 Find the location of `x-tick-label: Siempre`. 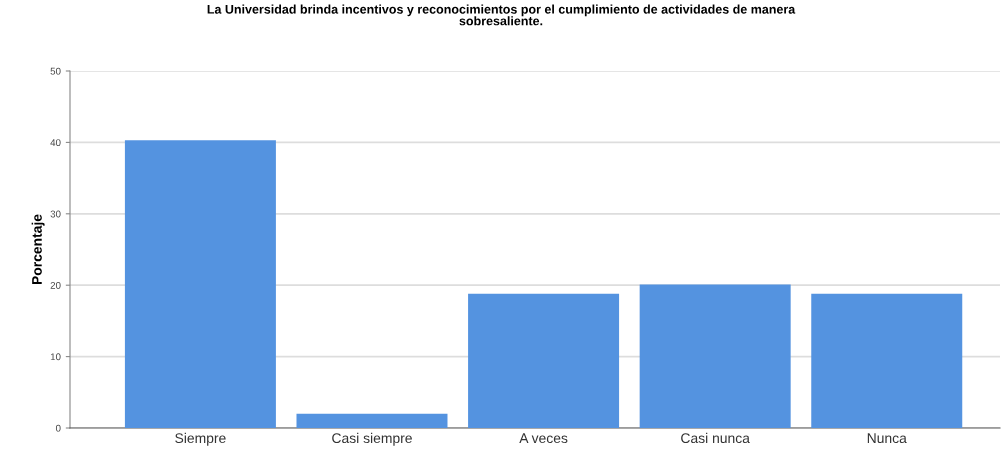

x-tick-label: Siempre is located at coordinates (200, 439).